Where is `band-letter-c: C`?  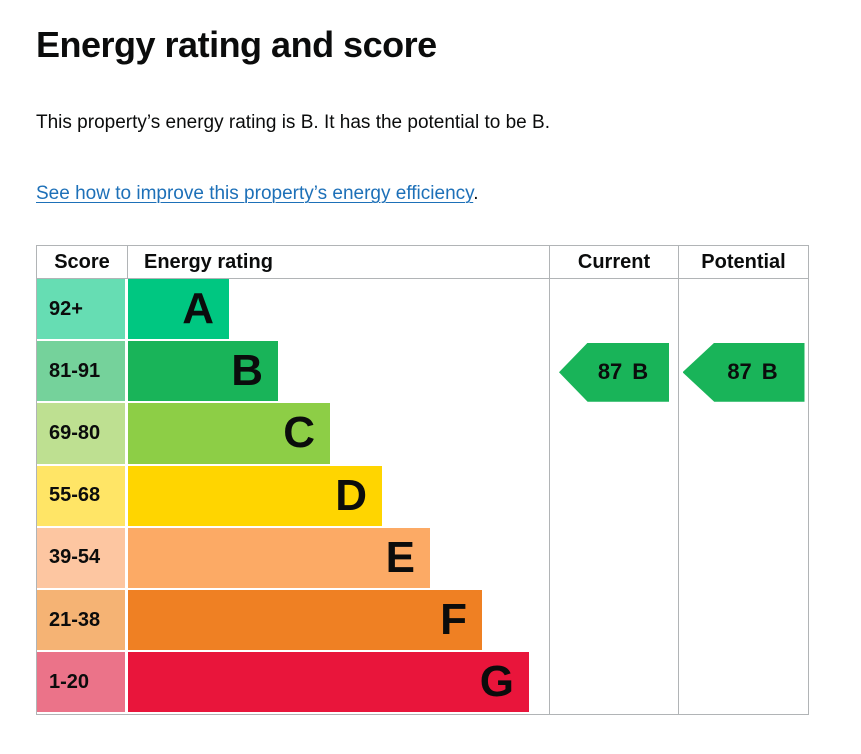 band-letter-c: C is located at coordinates (299, 433).